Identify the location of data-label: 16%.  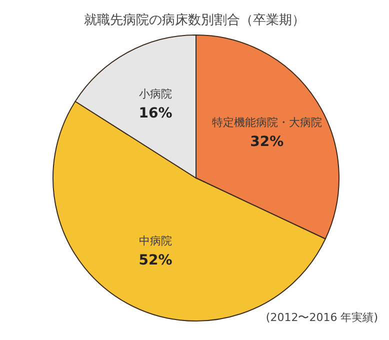
(155, 113).